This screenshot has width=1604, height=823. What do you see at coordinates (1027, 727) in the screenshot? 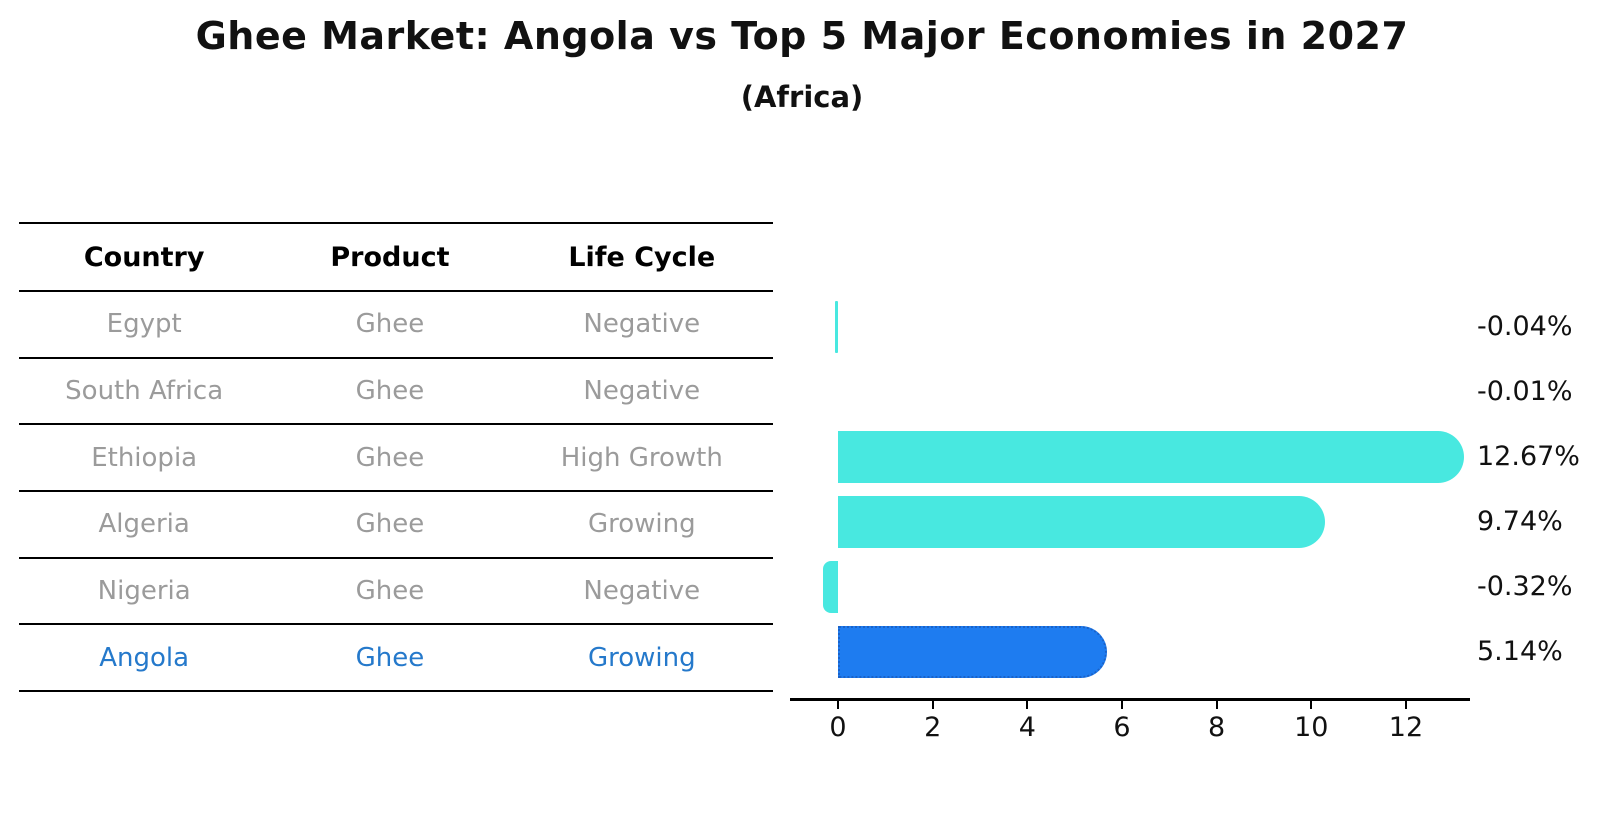
I see `x-tick-label-4: 4` at bounding box center [1027, 727].